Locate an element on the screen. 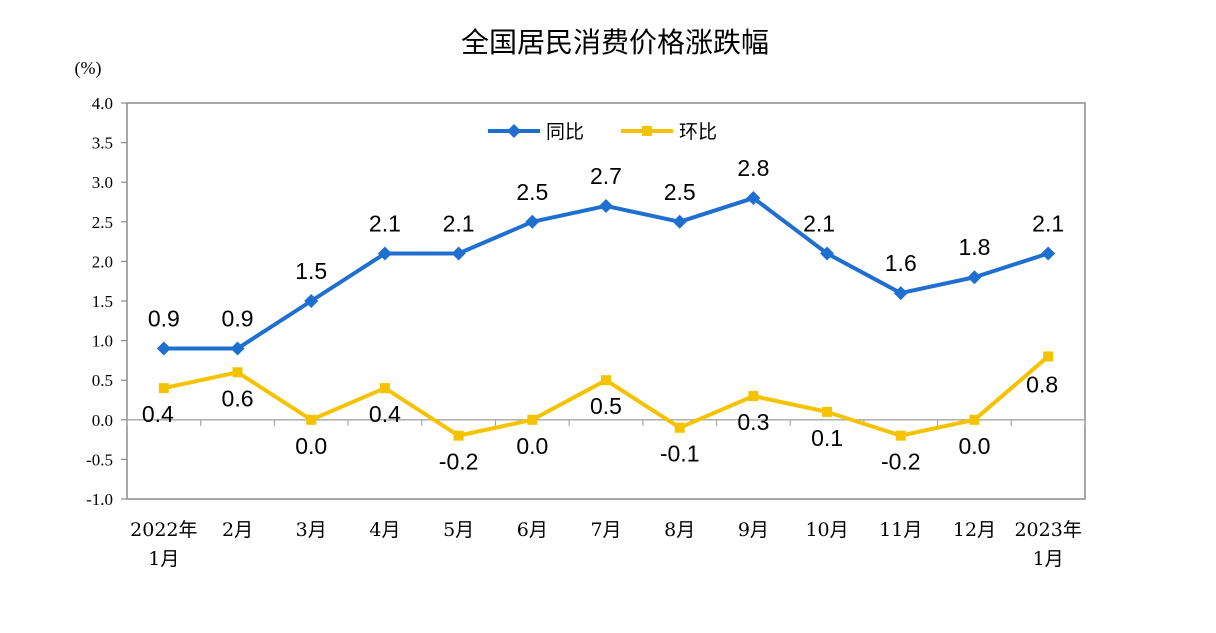  x-tick-label-line: 11月 is located at coordinates (900, 530).